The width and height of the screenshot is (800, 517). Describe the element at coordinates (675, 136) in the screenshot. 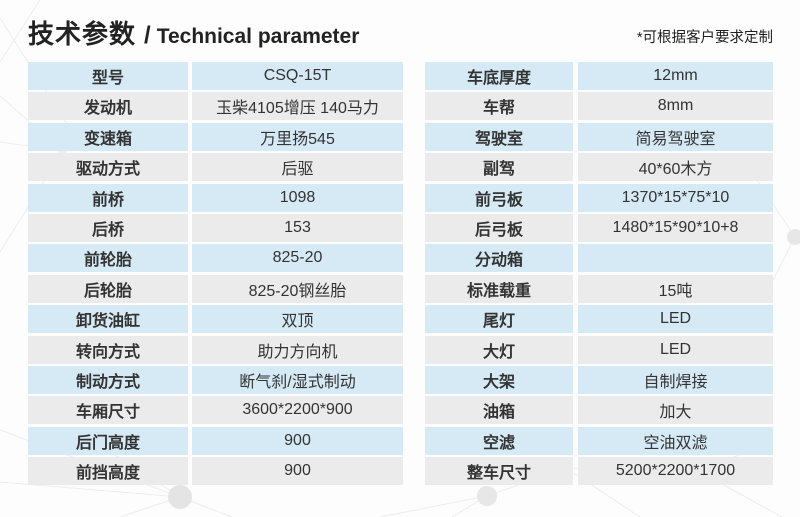

I see `param-value: 简易驾驶室` at that location.